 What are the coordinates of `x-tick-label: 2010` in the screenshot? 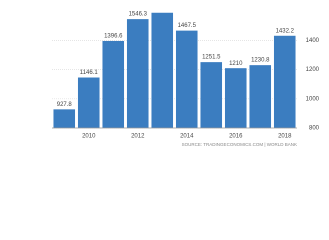 It's located at (89, 137).